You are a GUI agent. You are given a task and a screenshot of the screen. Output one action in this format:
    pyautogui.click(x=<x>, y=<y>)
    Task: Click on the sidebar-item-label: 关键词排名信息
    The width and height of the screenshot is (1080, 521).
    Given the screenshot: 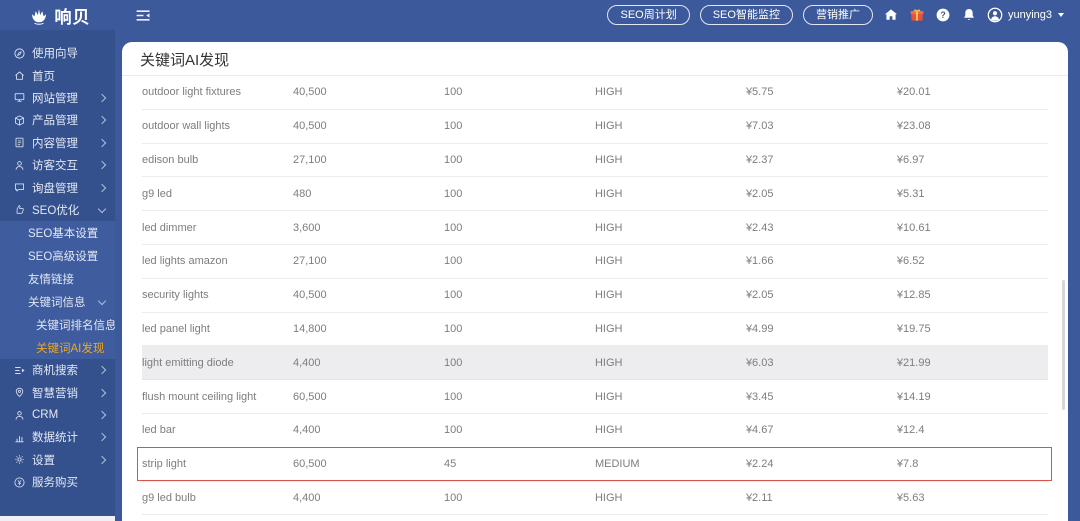 What is the action you would take?
    pyautogui.click(x=76, y=325)
    